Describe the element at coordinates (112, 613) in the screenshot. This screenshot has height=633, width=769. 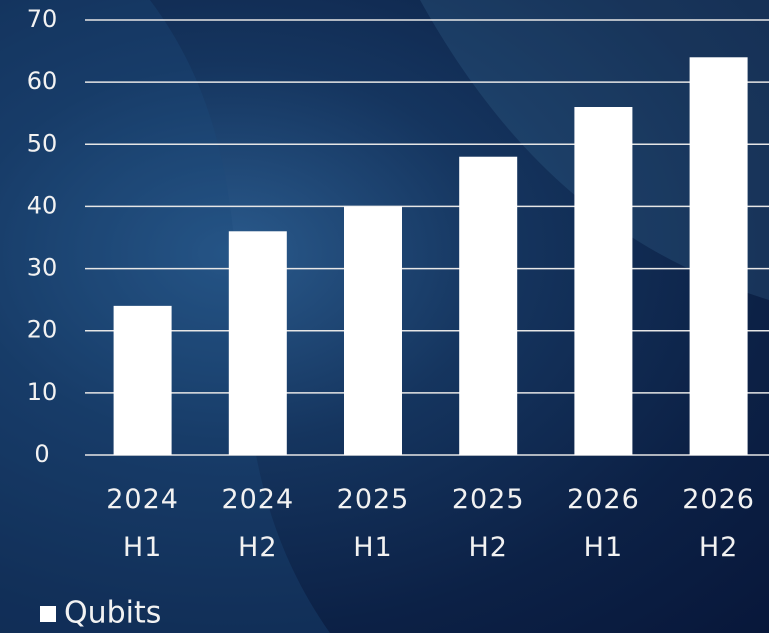
I see `legend-label: Qubits` at that location.